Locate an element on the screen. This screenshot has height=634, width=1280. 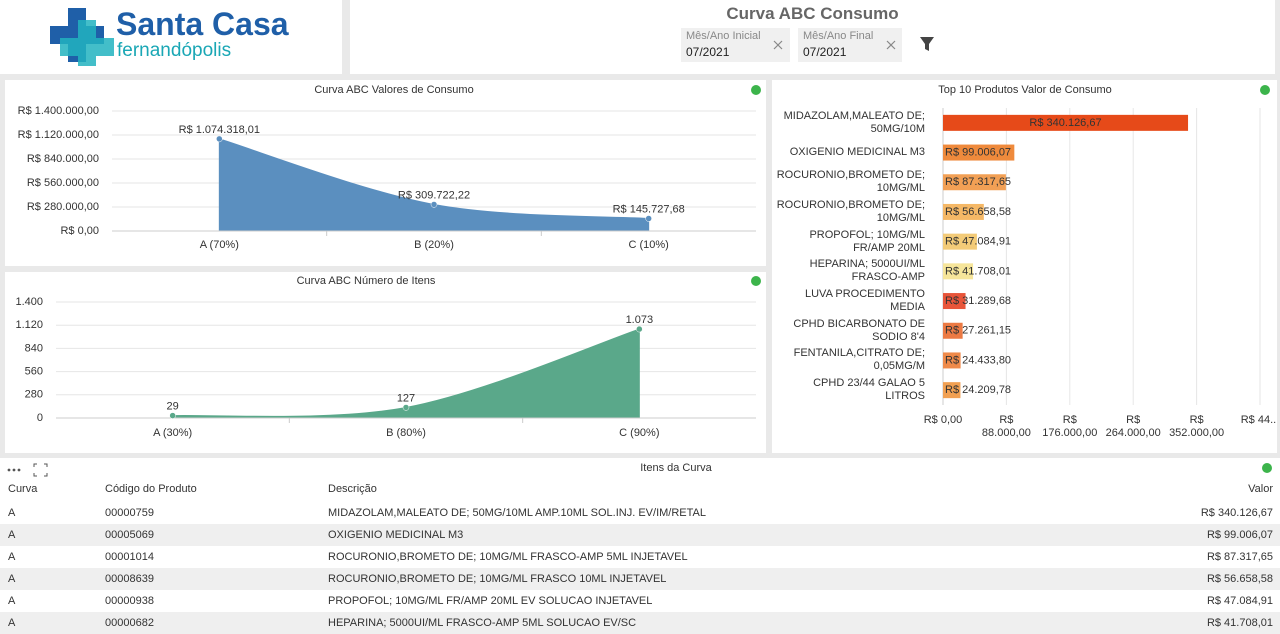
x-tick-label: R$ 176.000,00 is located at coordinates (1070, 426).